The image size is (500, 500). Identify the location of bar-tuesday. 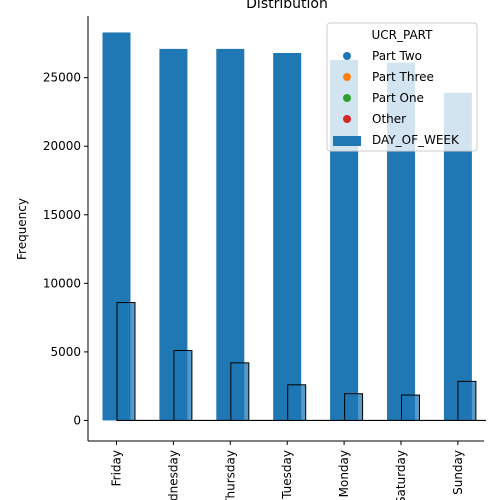
(287, 237).